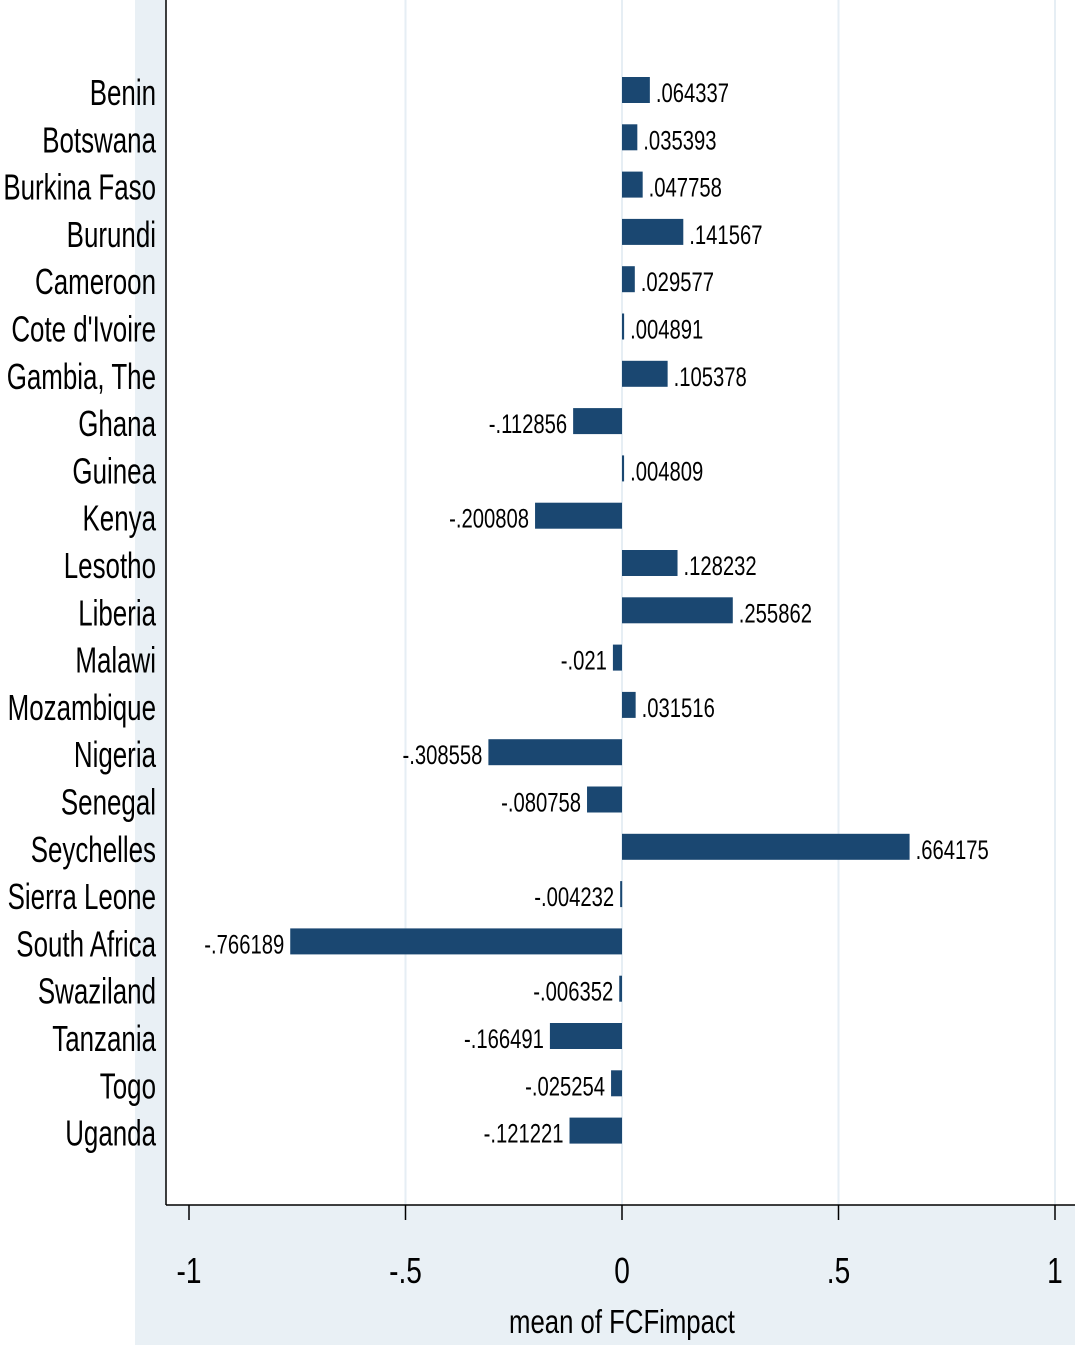 This screenshot has width=1075, height=1345. I want to click on category-label: Seychelles, so click(93, 850).